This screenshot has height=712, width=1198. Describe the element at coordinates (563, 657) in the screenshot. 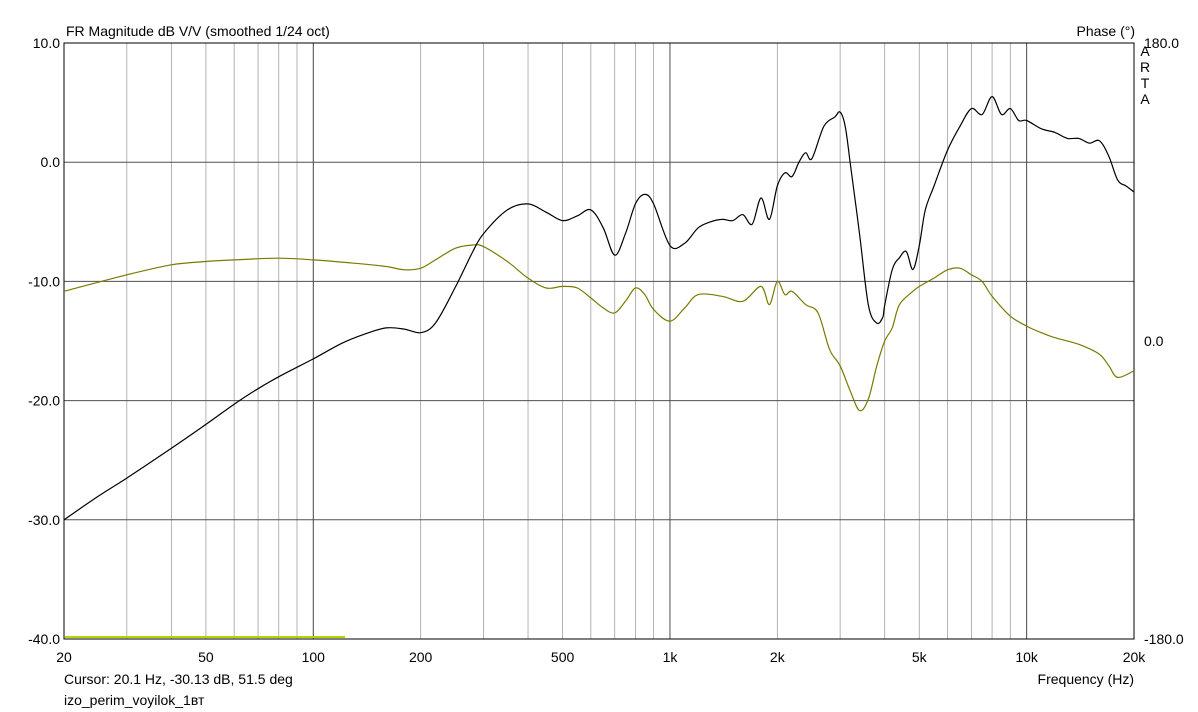

I see `x-tick-label: 500` at that location.